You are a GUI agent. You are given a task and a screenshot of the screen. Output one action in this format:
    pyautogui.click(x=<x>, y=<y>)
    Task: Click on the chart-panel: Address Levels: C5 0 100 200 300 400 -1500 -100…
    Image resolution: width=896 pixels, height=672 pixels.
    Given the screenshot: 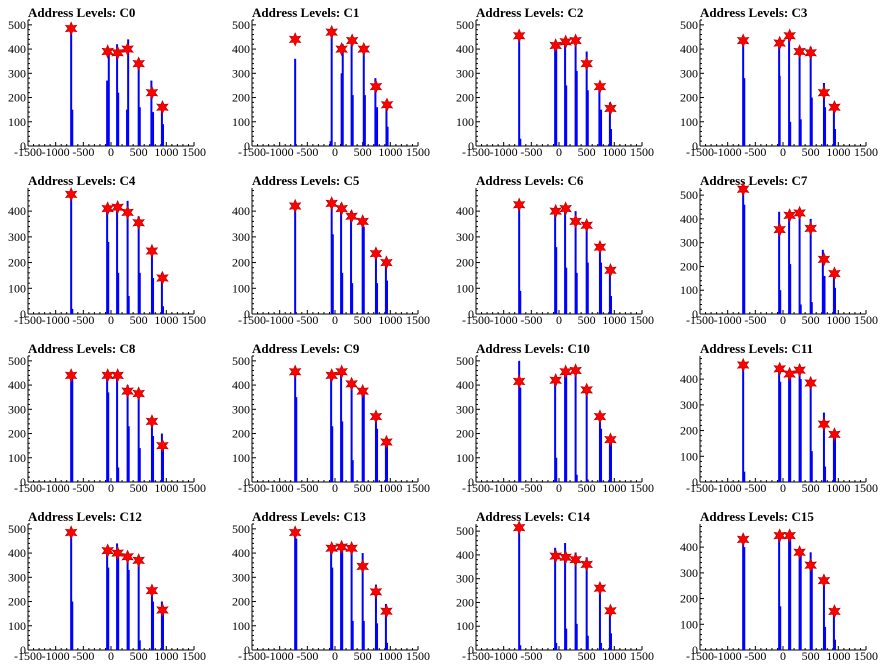 What is the action you would take?
    pyautogui.click(x=336, y=252)
    